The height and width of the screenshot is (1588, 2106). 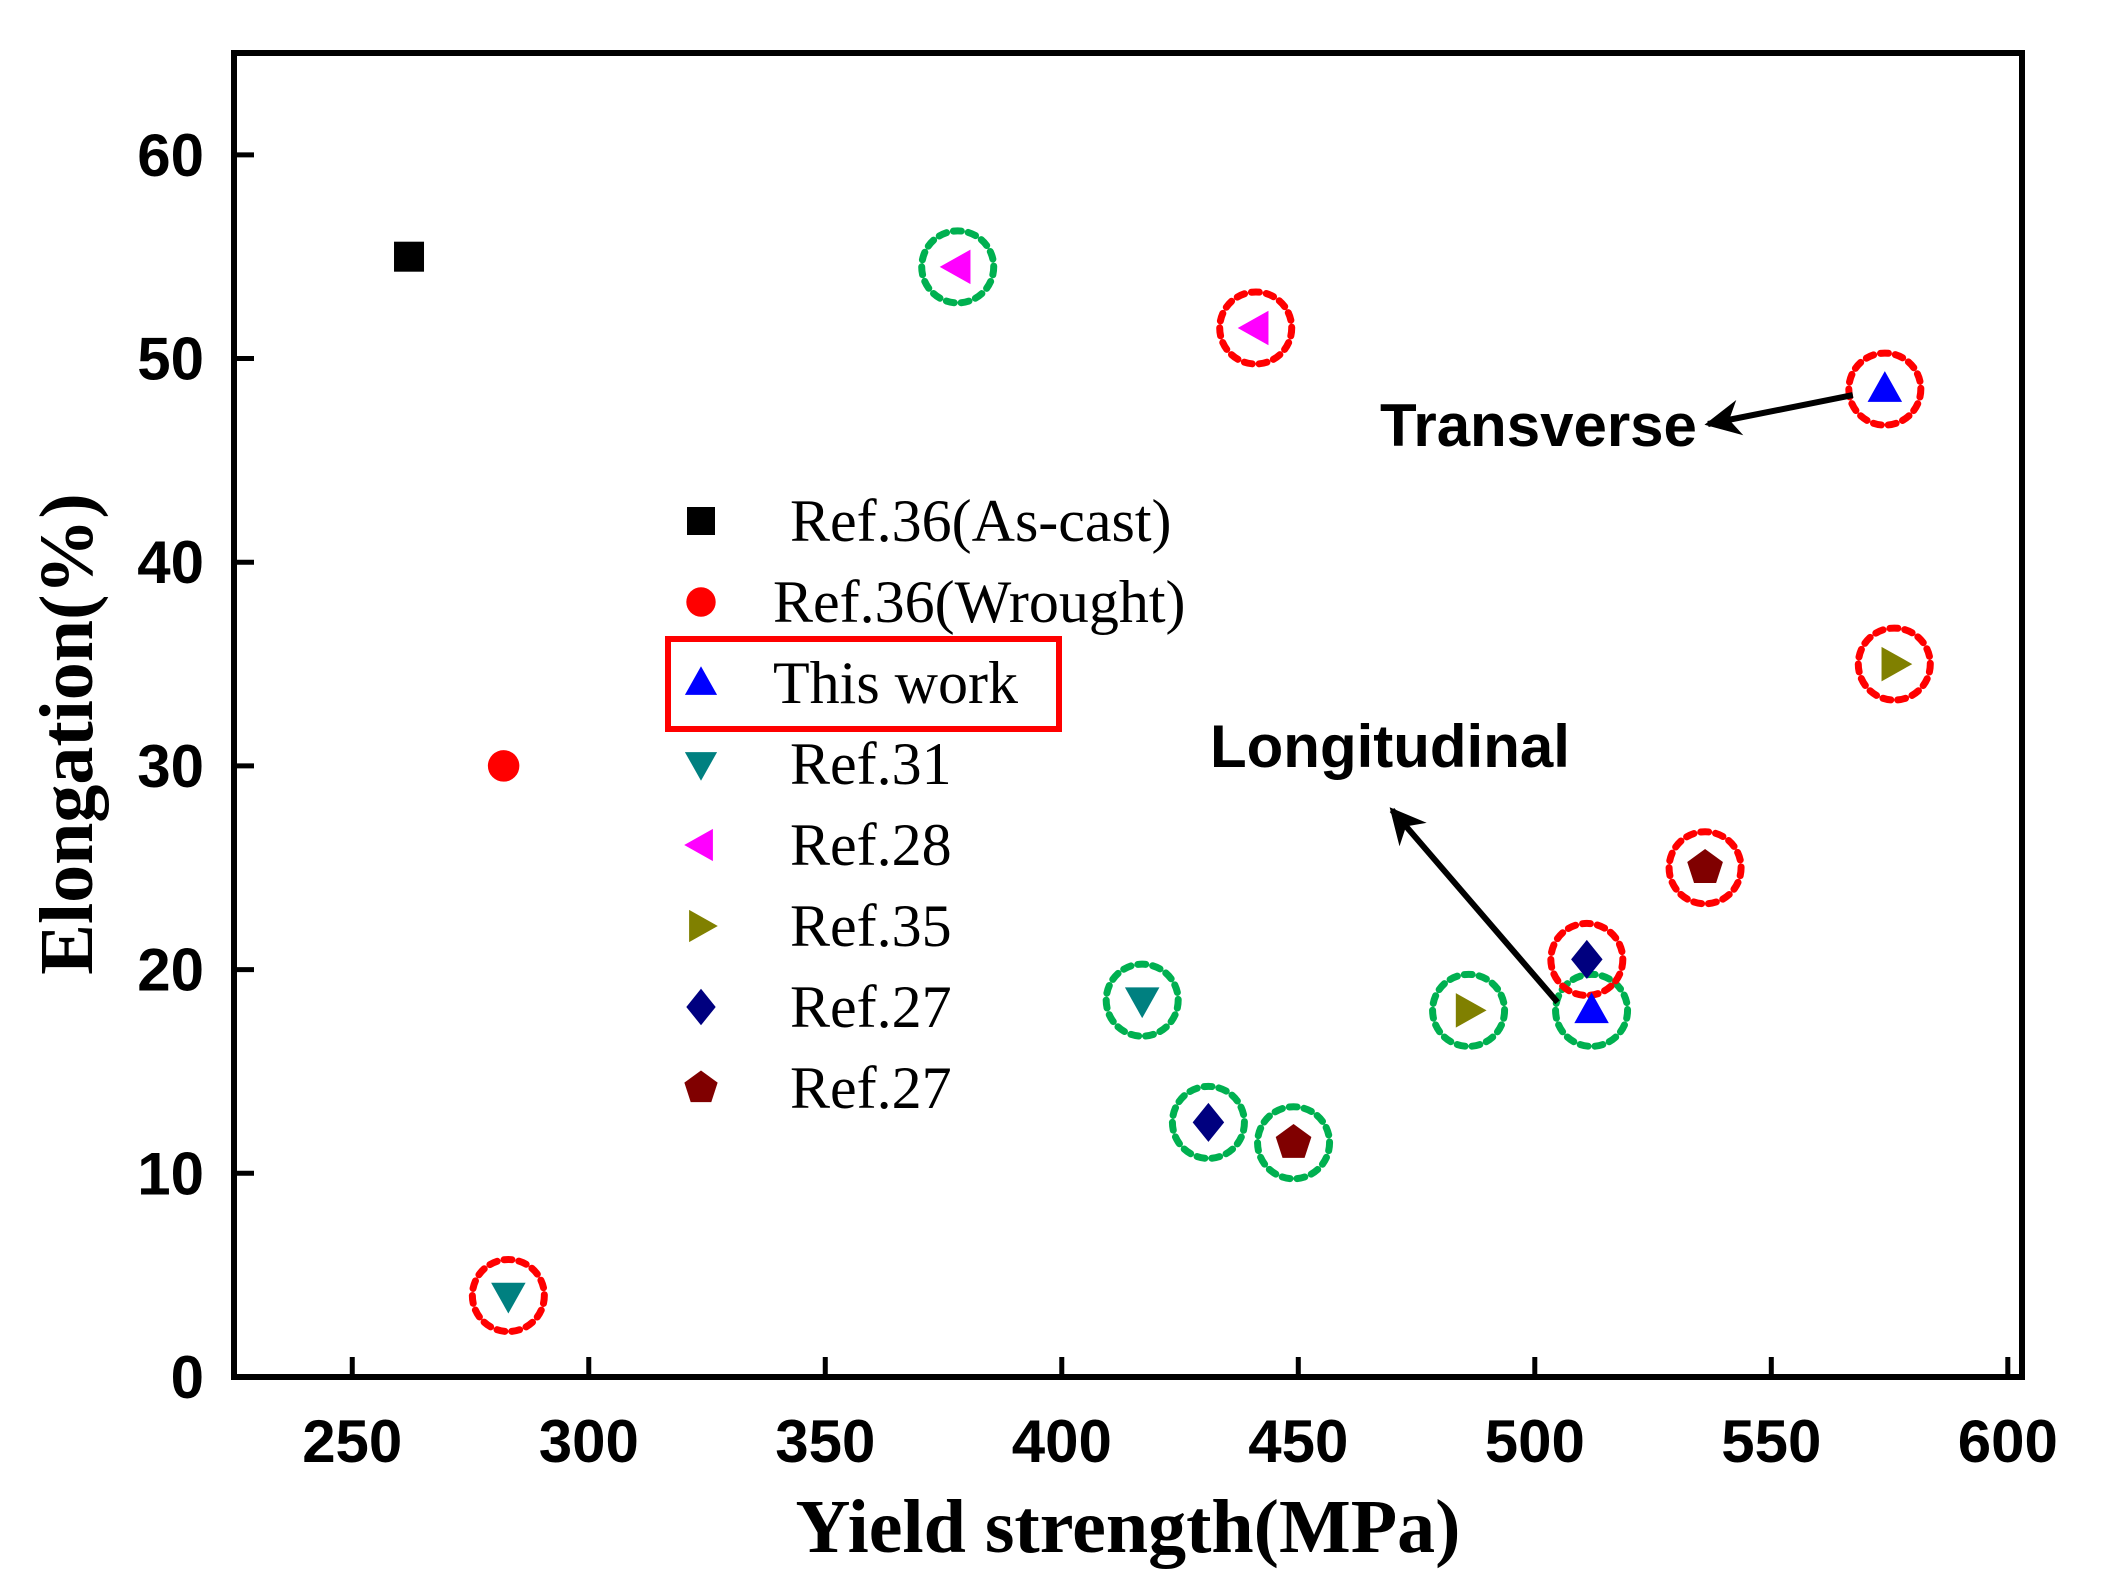 What do you see at coordinates (871, 845) in the screenshot?
I see `legend-label: Ref.28` at bounding box center [871, 845].